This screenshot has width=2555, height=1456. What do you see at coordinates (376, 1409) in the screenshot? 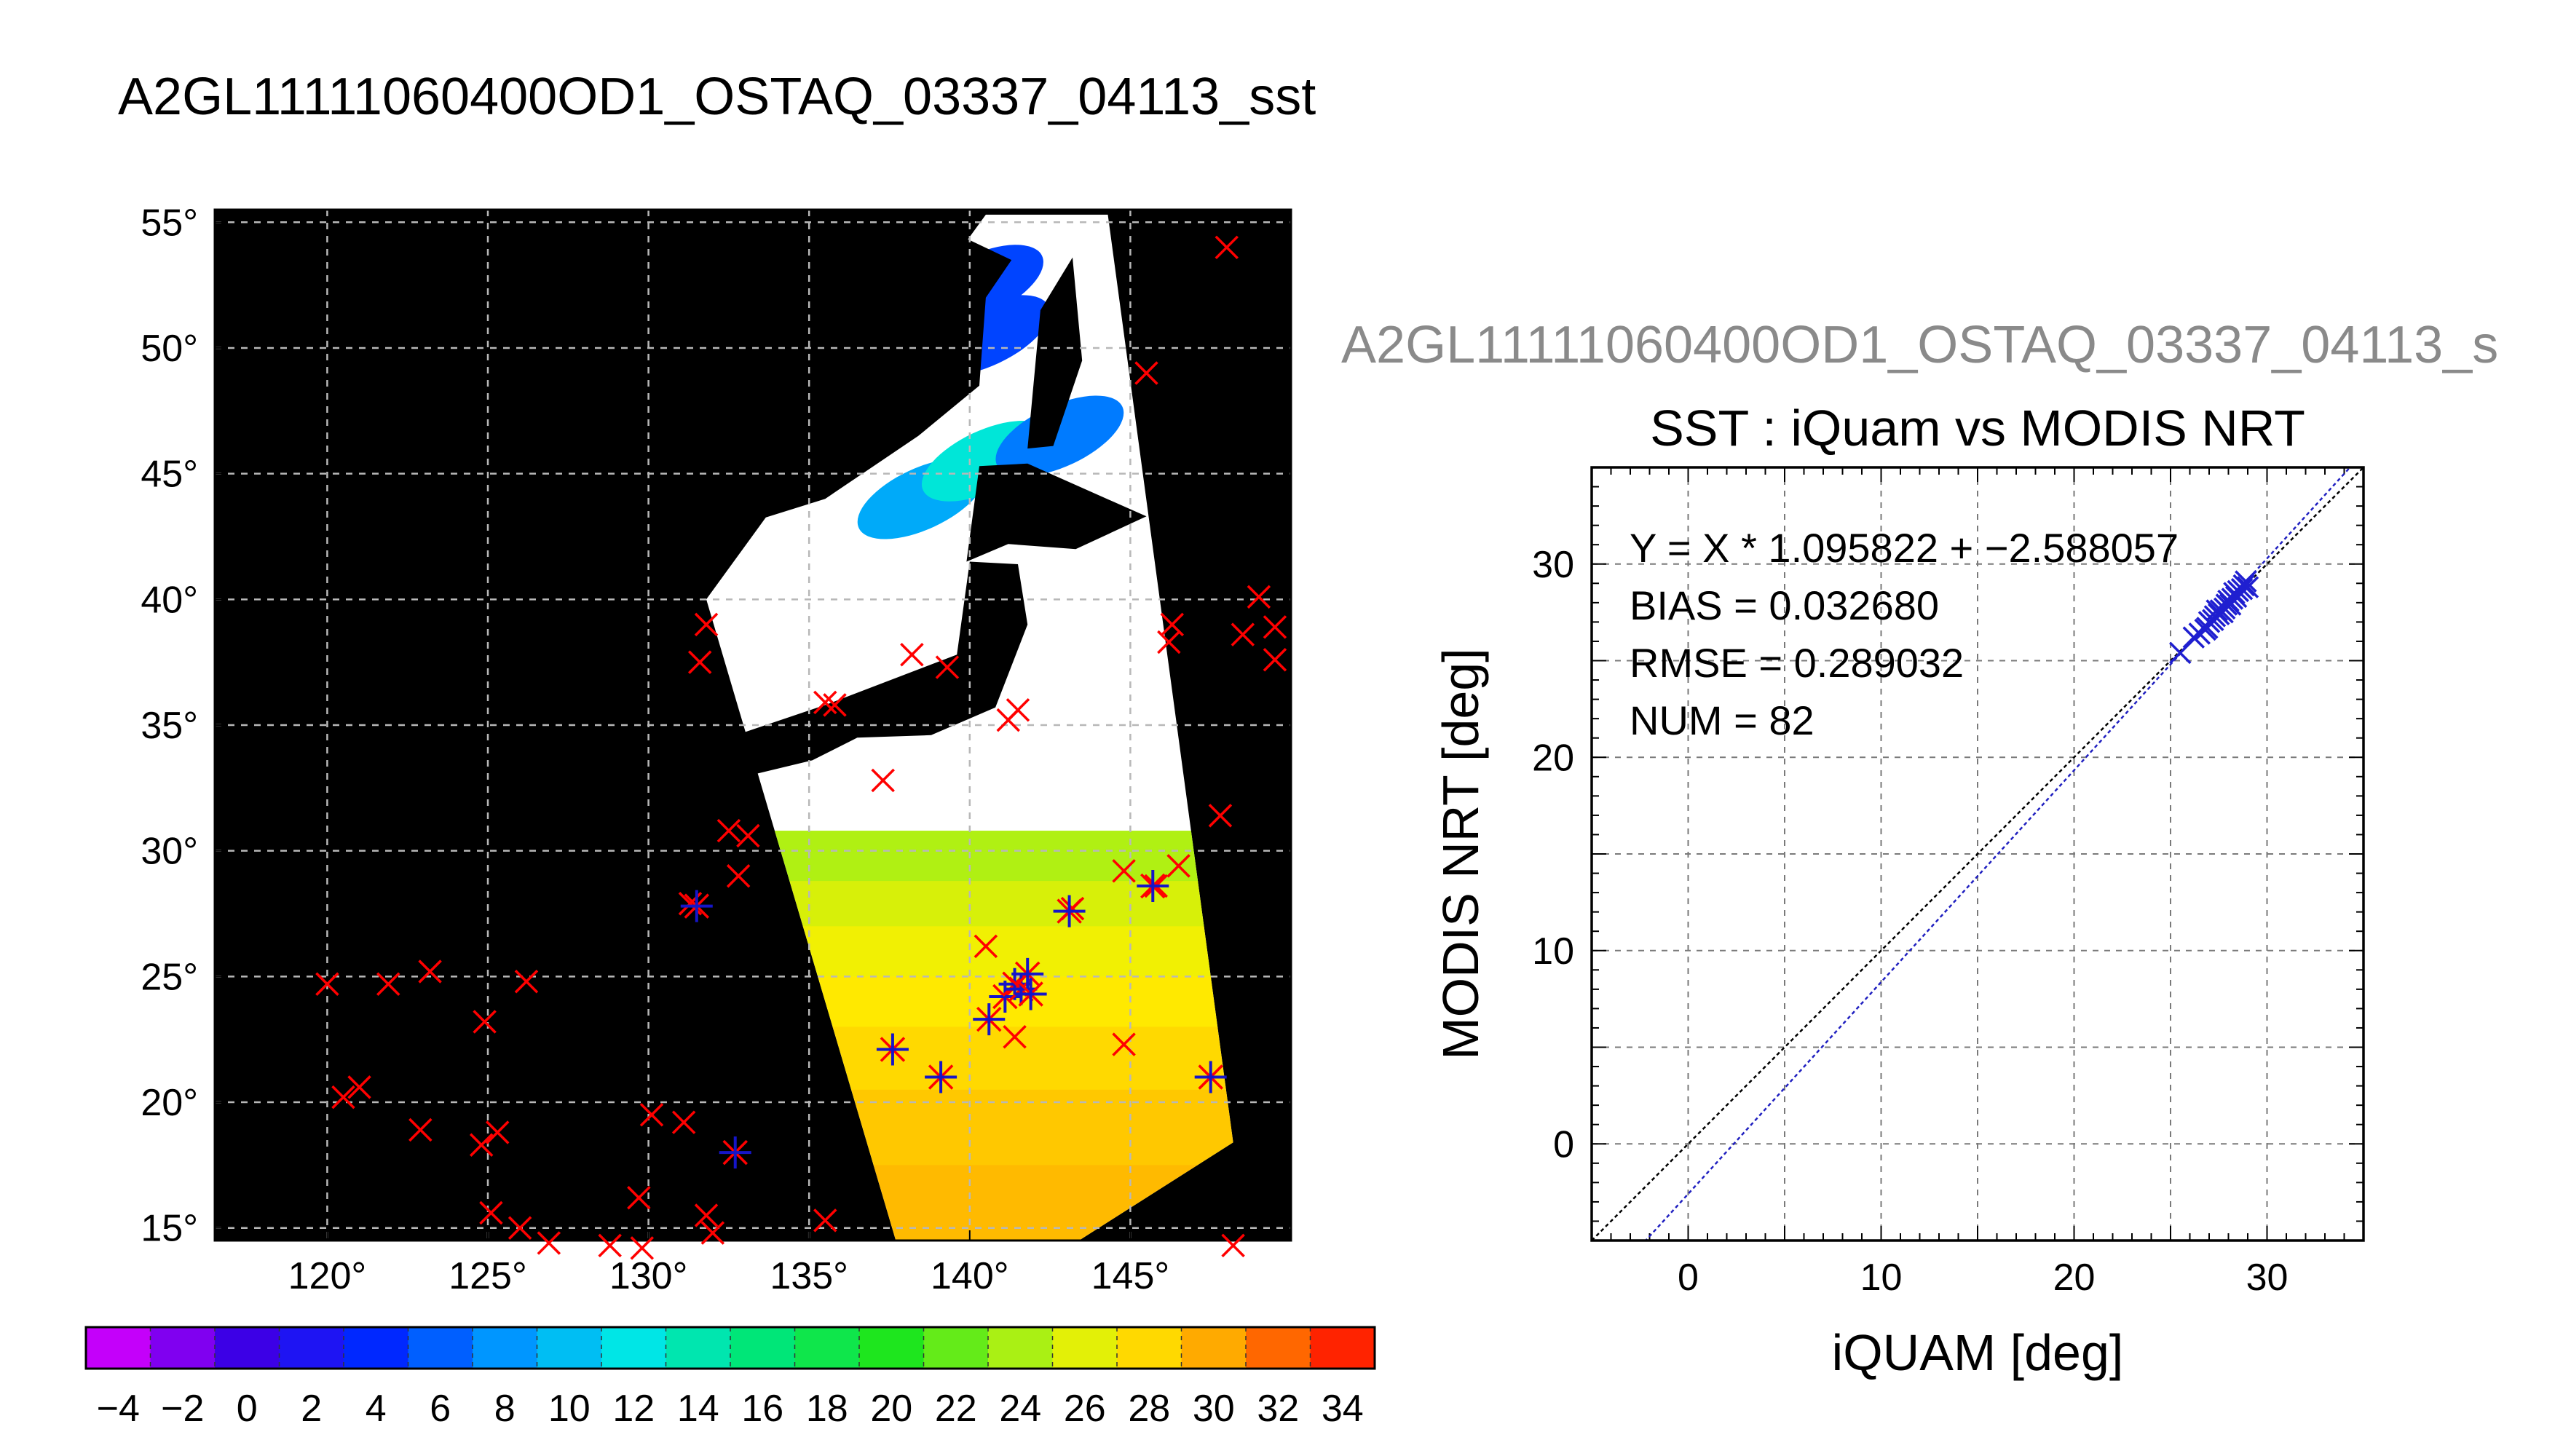
I see `colorbar-tick-label: 4` at bounding box center [376, 1409].